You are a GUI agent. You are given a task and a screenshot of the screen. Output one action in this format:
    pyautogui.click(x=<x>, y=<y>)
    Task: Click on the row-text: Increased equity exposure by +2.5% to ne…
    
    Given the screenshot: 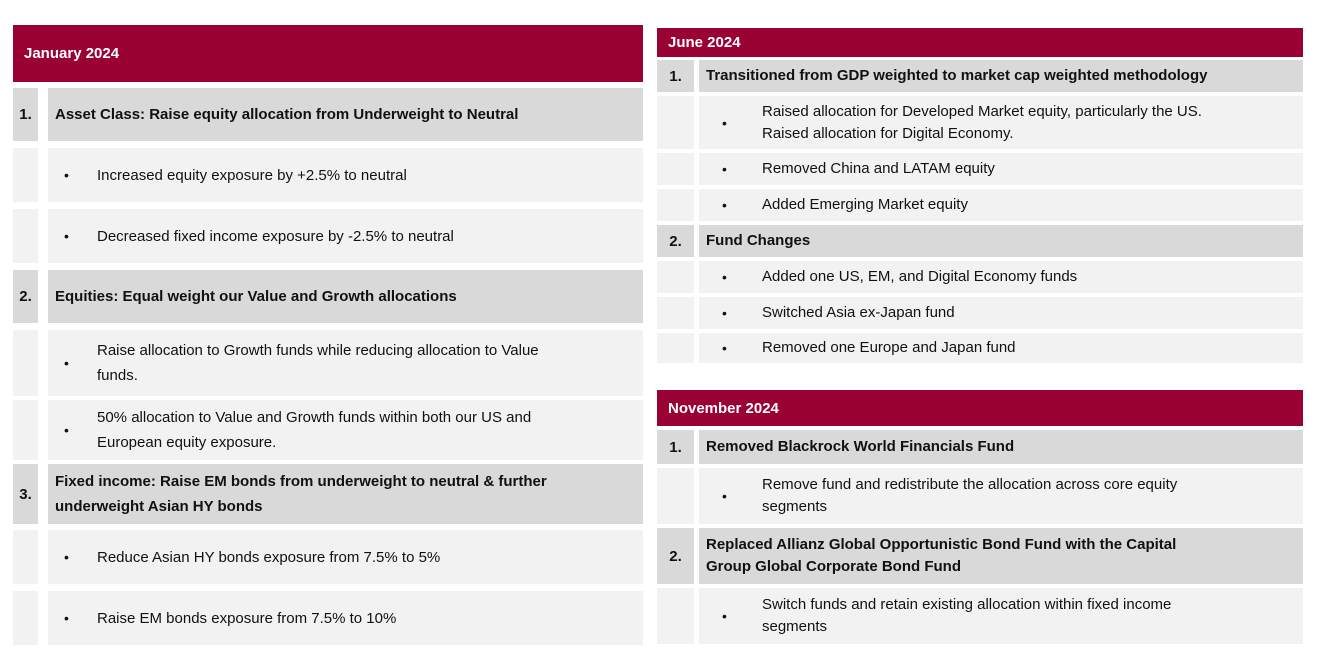 What is the action you would take?
    pyautogui.click(x=252, y=175)
    